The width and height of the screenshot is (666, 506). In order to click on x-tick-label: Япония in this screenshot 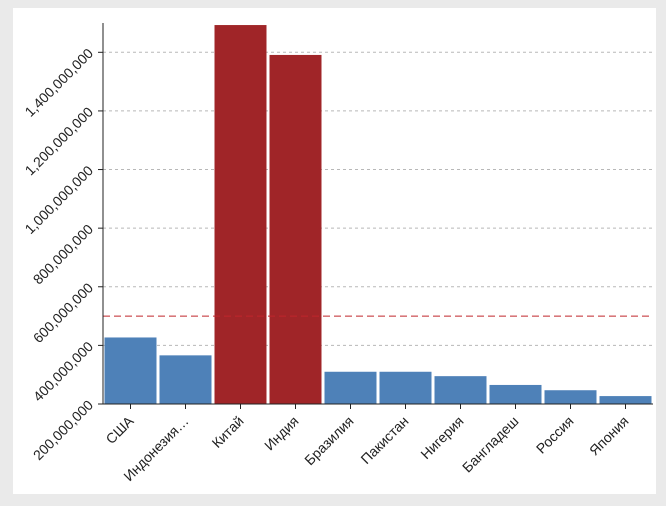, I will do `click(609, 436)`.